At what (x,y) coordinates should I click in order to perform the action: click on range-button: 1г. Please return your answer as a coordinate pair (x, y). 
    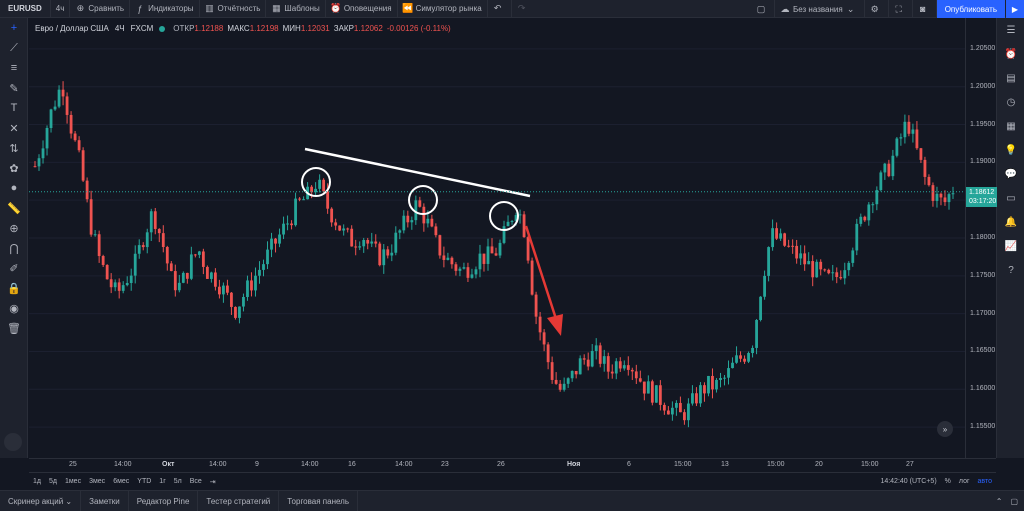
    Looking at the image, I should click on (162, 481).